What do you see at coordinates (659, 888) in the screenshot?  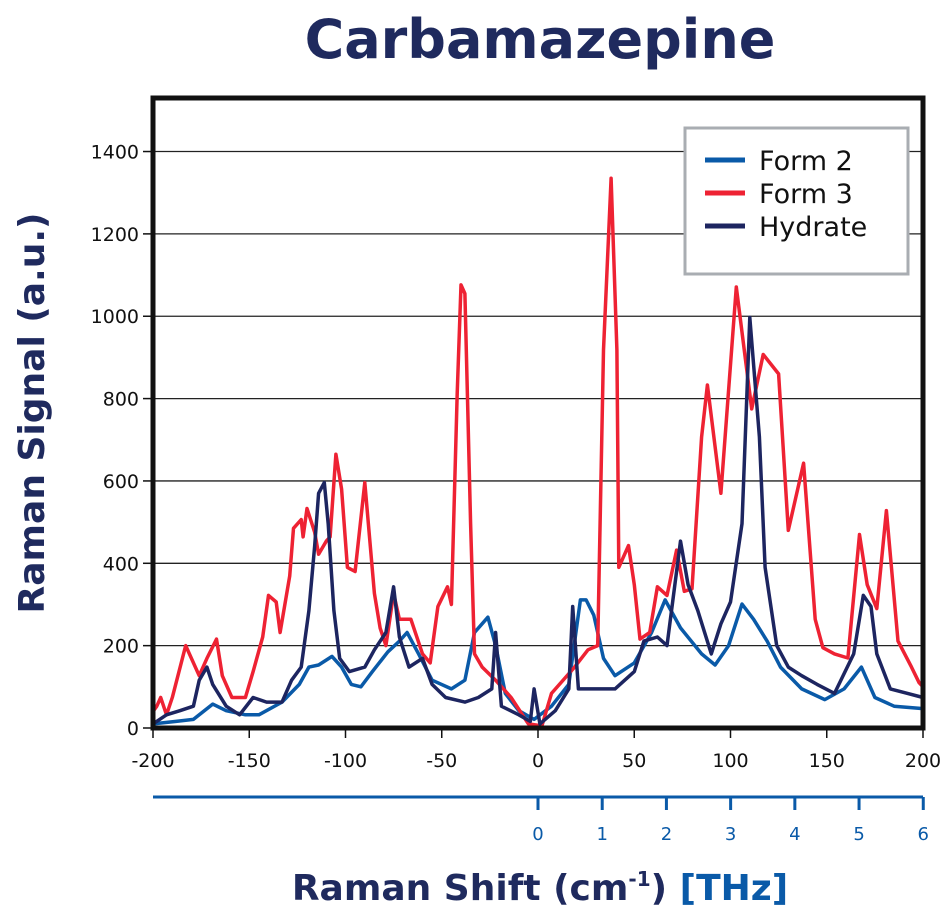 I see `x-label-close: )` at bounding box center [659, 888].